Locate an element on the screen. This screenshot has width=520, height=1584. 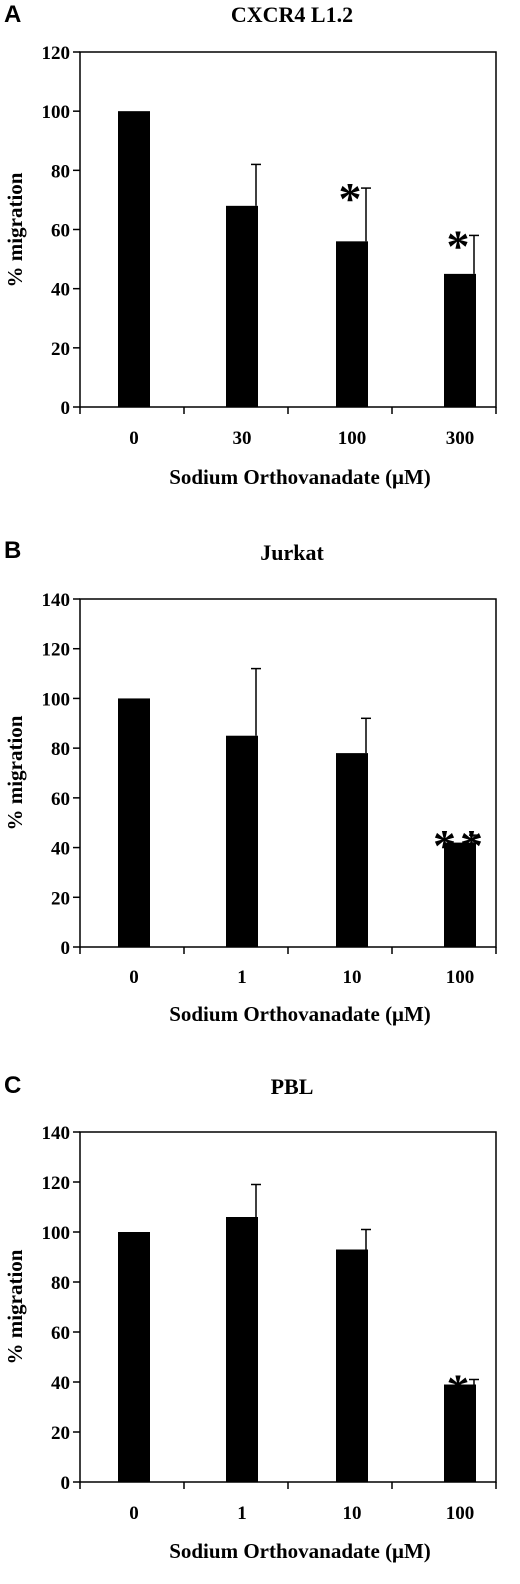
chart-title: PBL is located at coordinates (292, 1086).